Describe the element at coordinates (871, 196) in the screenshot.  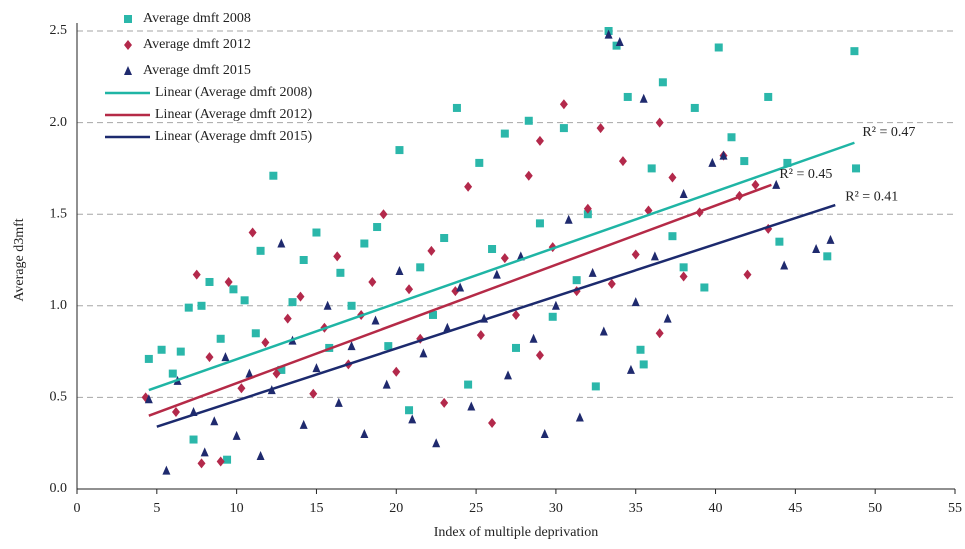
I see `r-squared-label: R² = 0.41` at that location.